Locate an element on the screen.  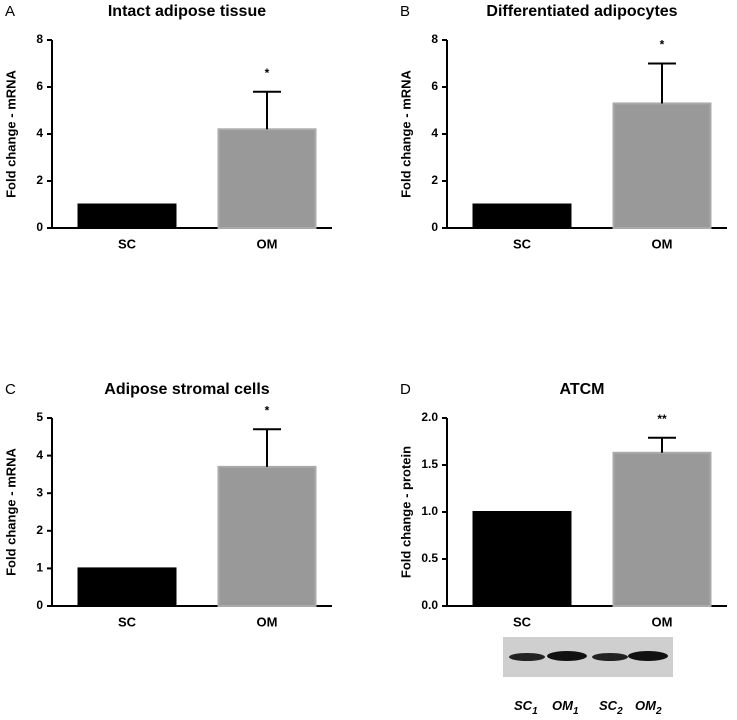
blot-label: SC2 is located at coordinates (611, 707).